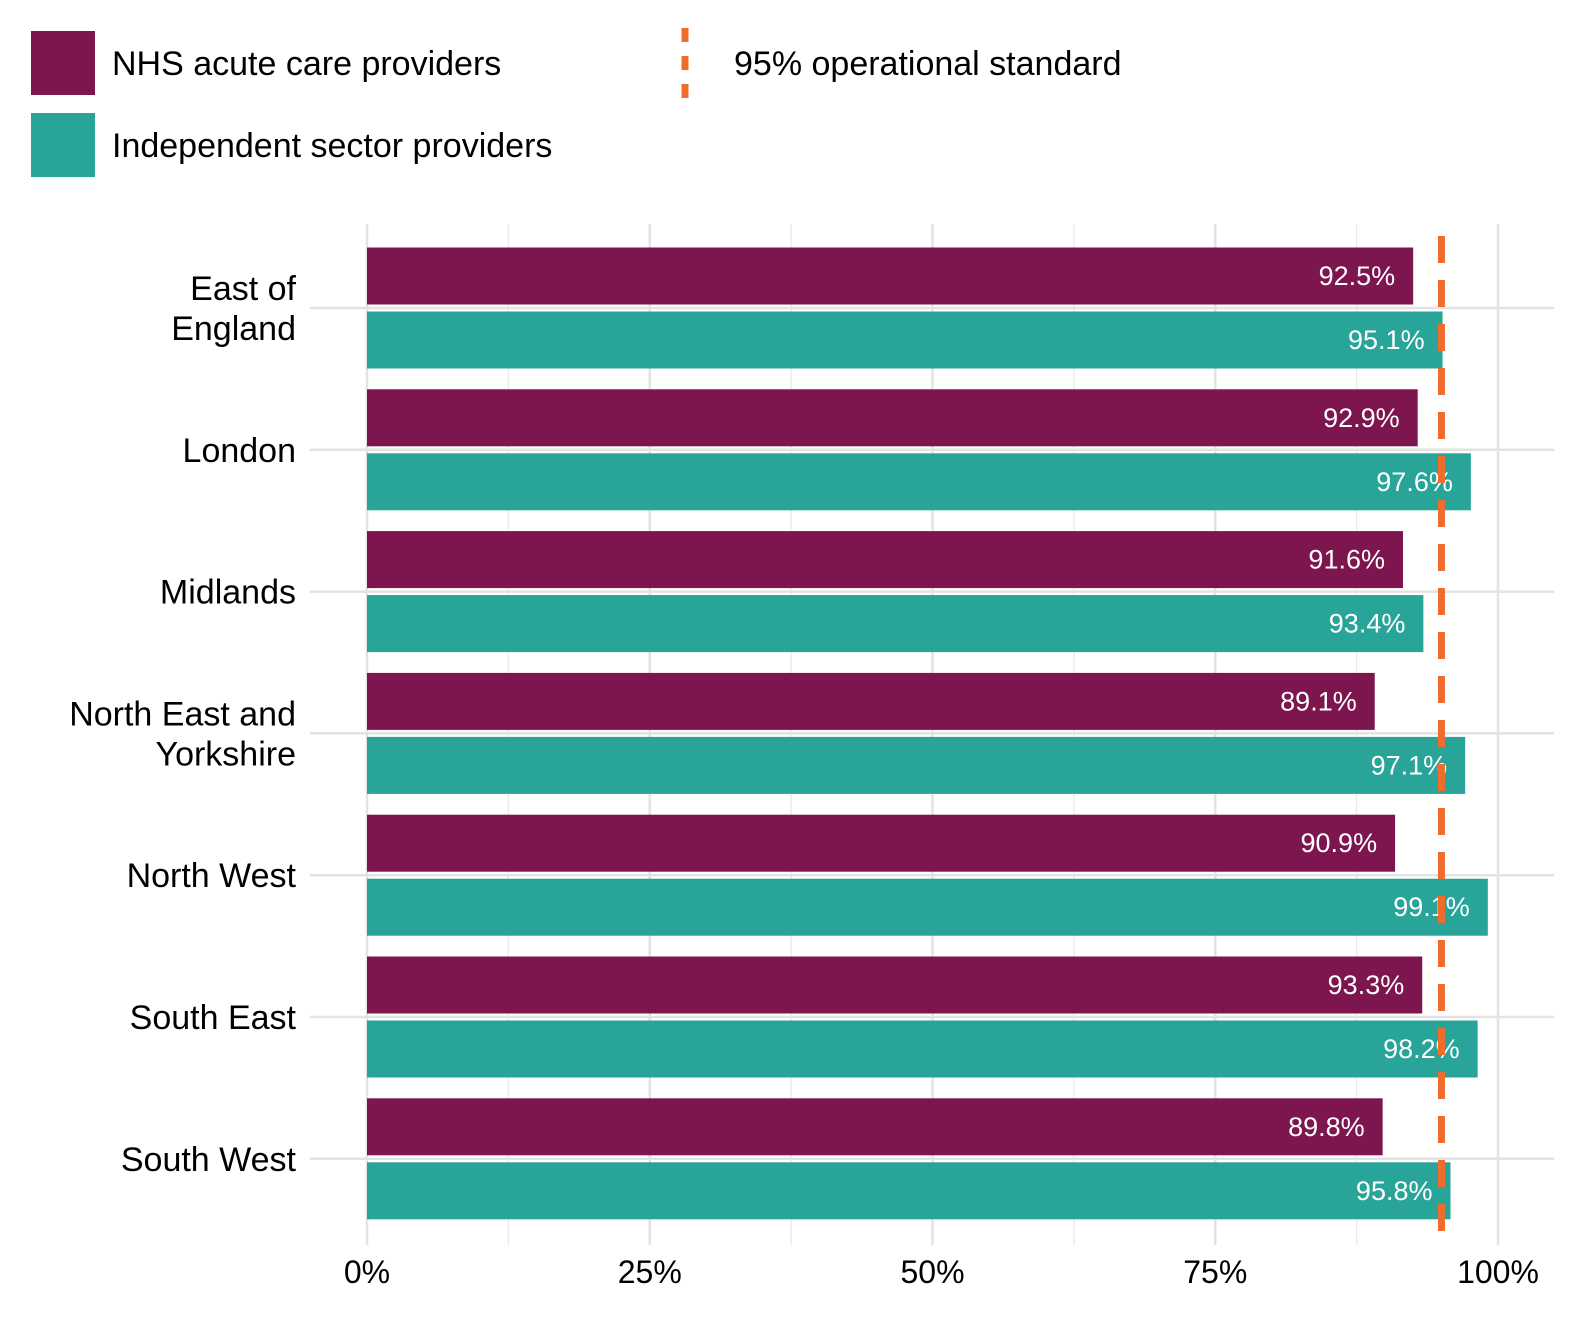 The width and height of the screenshot is (1574, 1344). Describe the element at coordinates (63, 145) in the screenshot. I see `legend-swatch-independent` at that location.